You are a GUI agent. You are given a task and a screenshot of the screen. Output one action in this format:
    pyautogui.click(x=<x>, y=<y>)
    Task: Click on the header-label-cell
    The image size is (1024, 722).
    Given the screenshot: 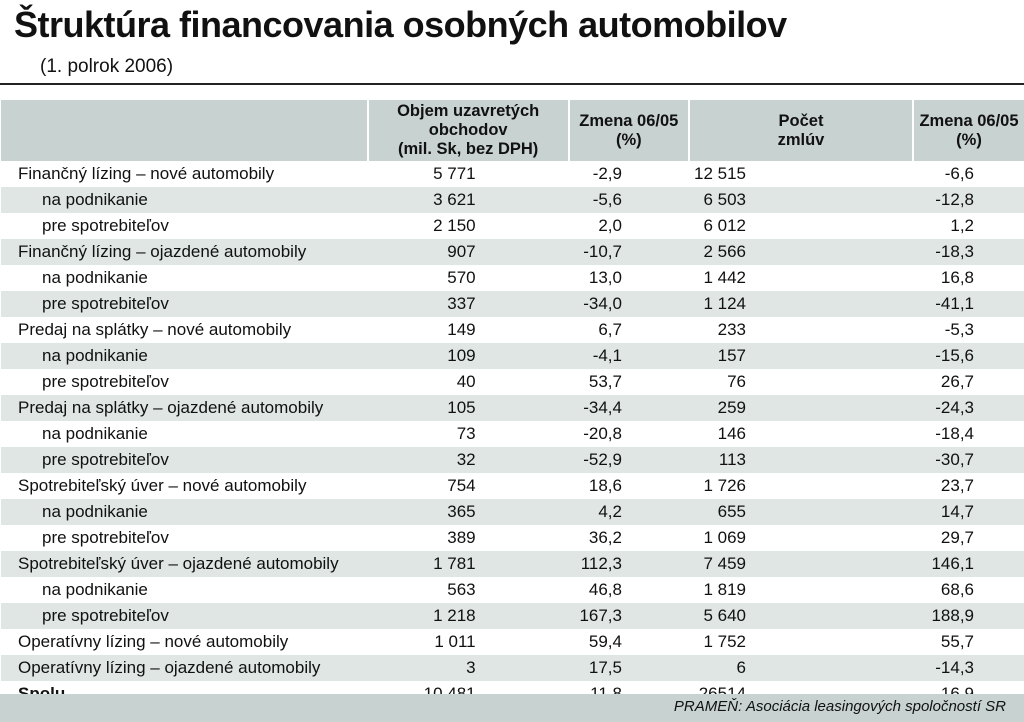 What is the action you would take?
    pyautogui.click(x=184, y=130)
    